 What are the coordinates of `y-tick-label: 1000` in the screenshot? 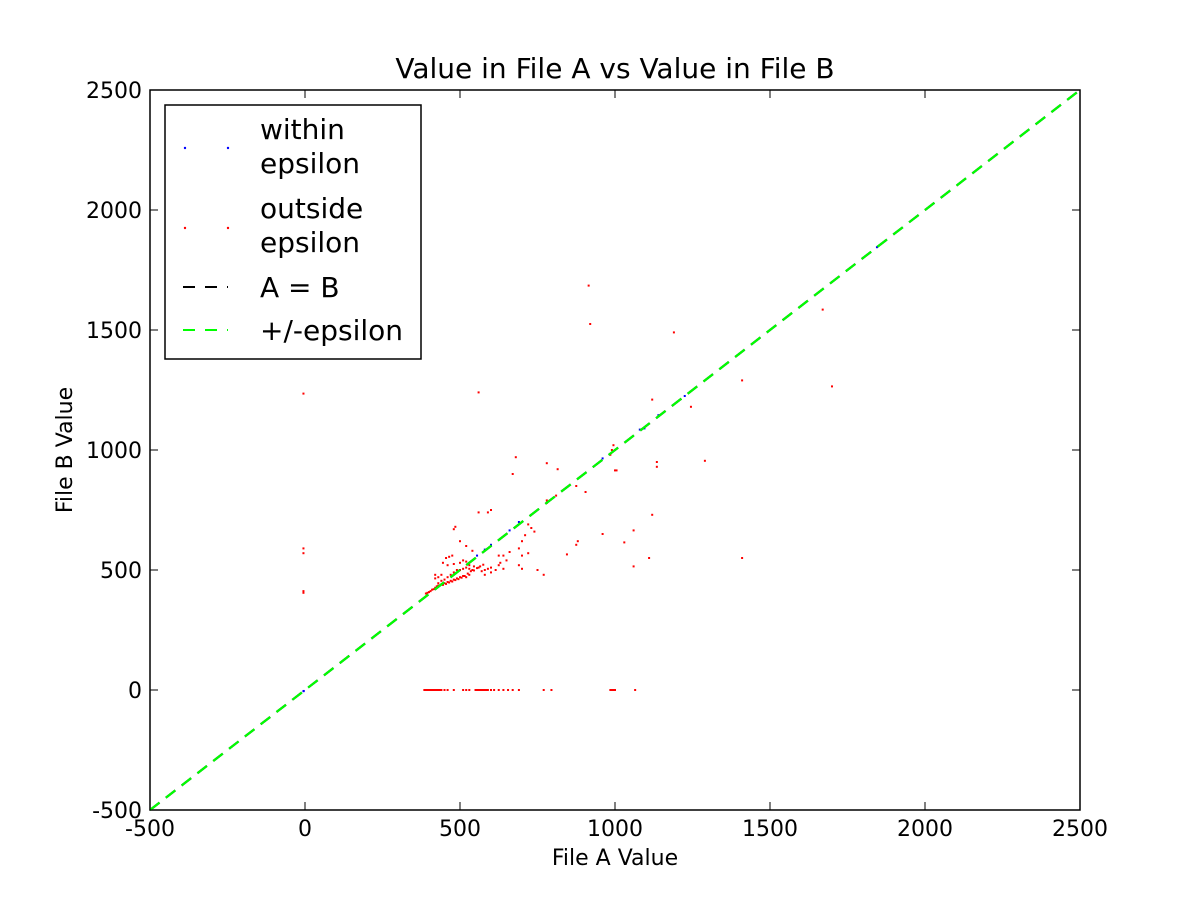 It's located at (114, 451).